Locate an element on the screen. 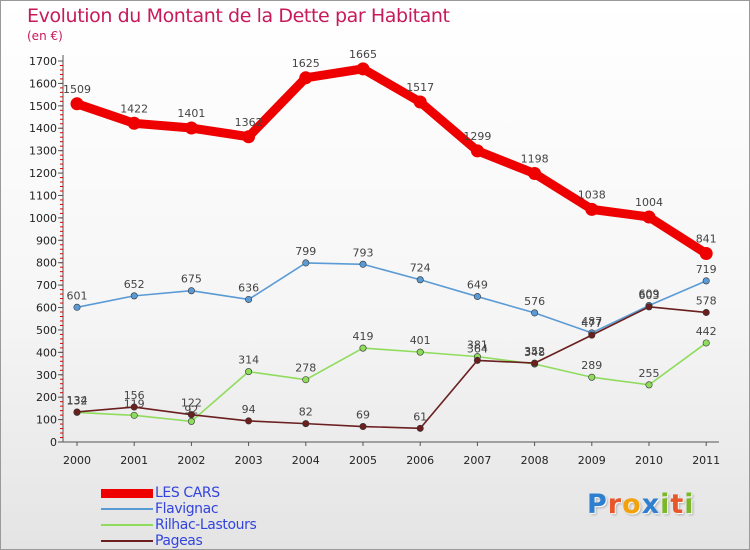 This screenshot has height=550, width=750. data-label: 1422 is located at coordinates (134, 108).